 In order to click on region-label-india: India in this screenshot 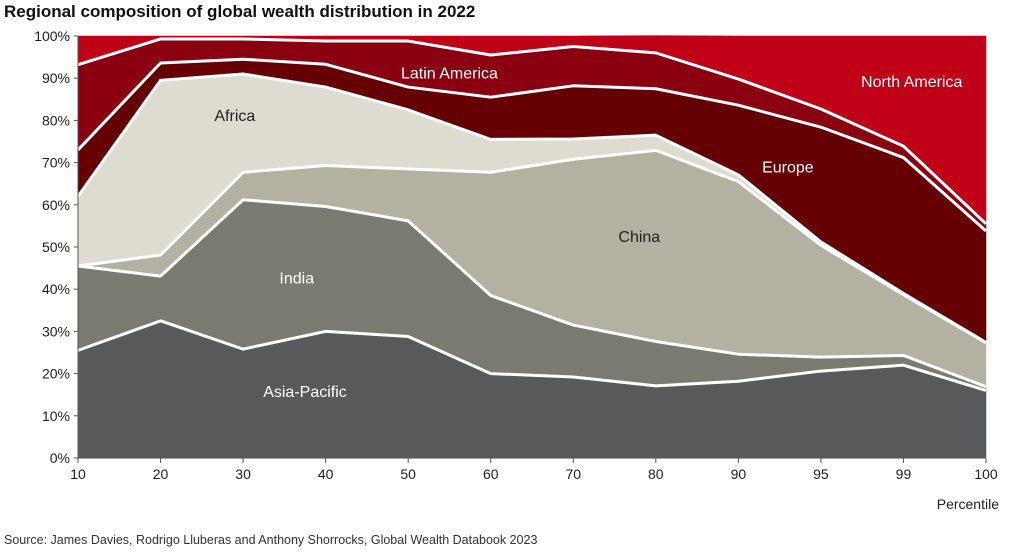, I will do `click(296, 279)`.